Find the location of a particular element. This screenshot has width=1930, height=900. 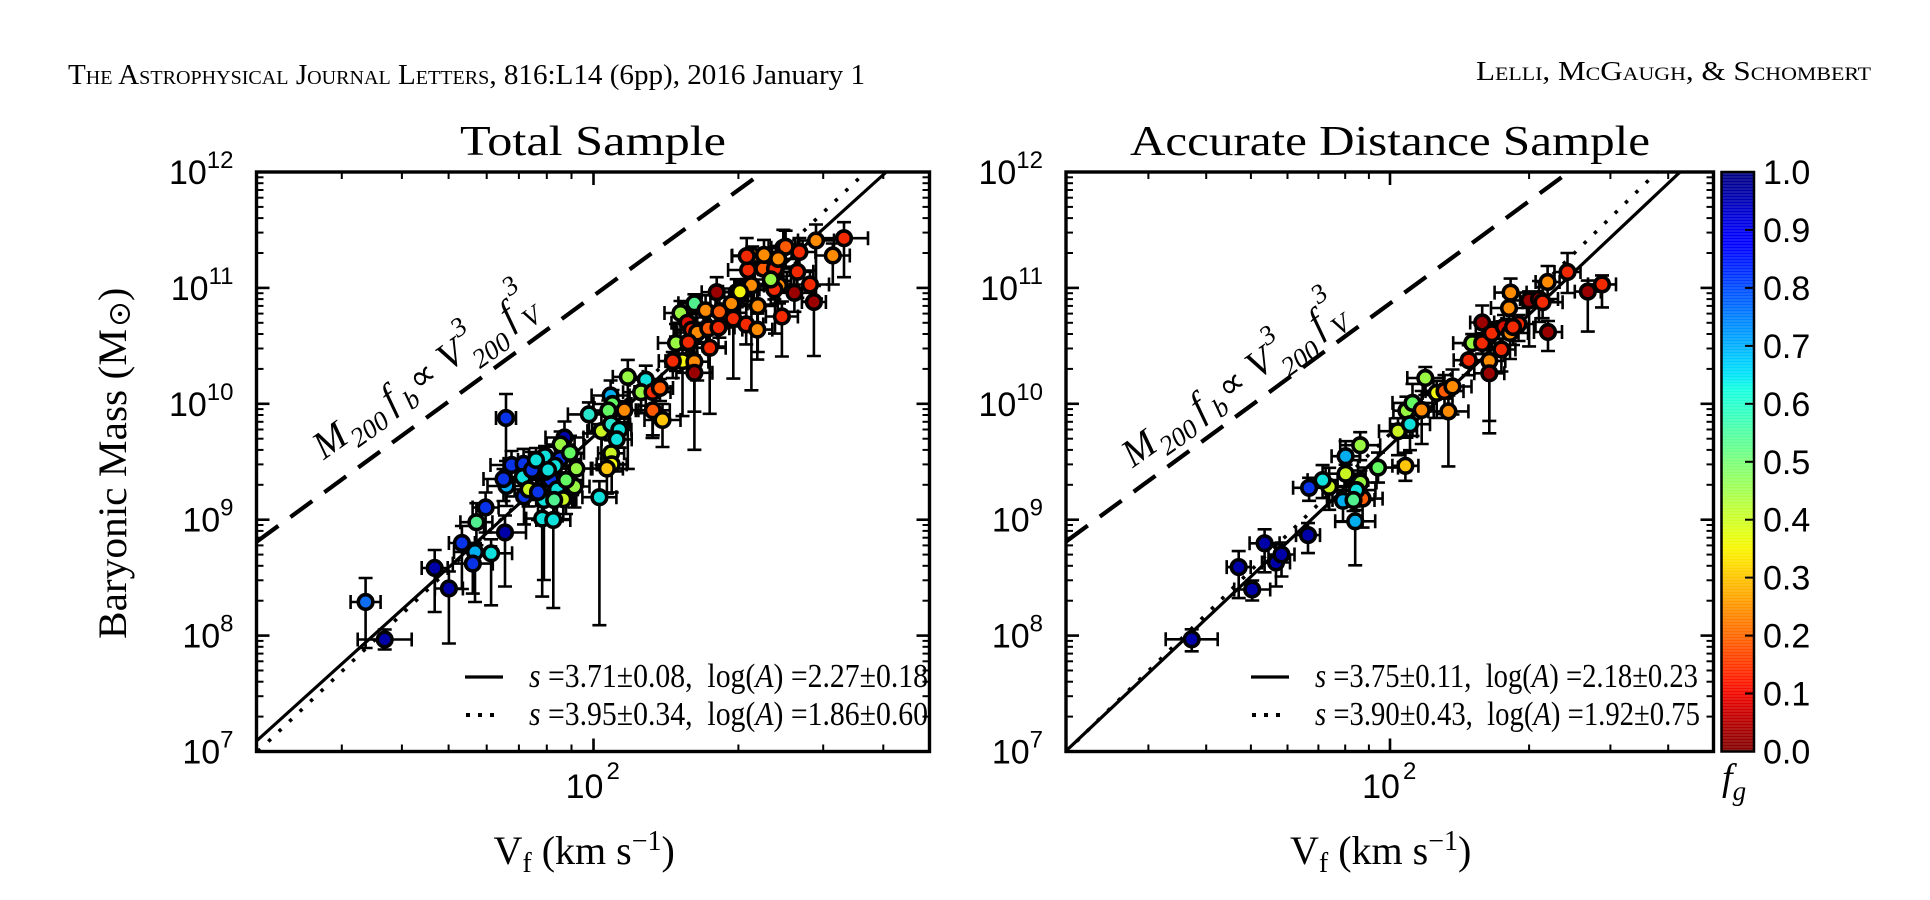

svg-text: 0.3 is located at coordinates (1786, 579).